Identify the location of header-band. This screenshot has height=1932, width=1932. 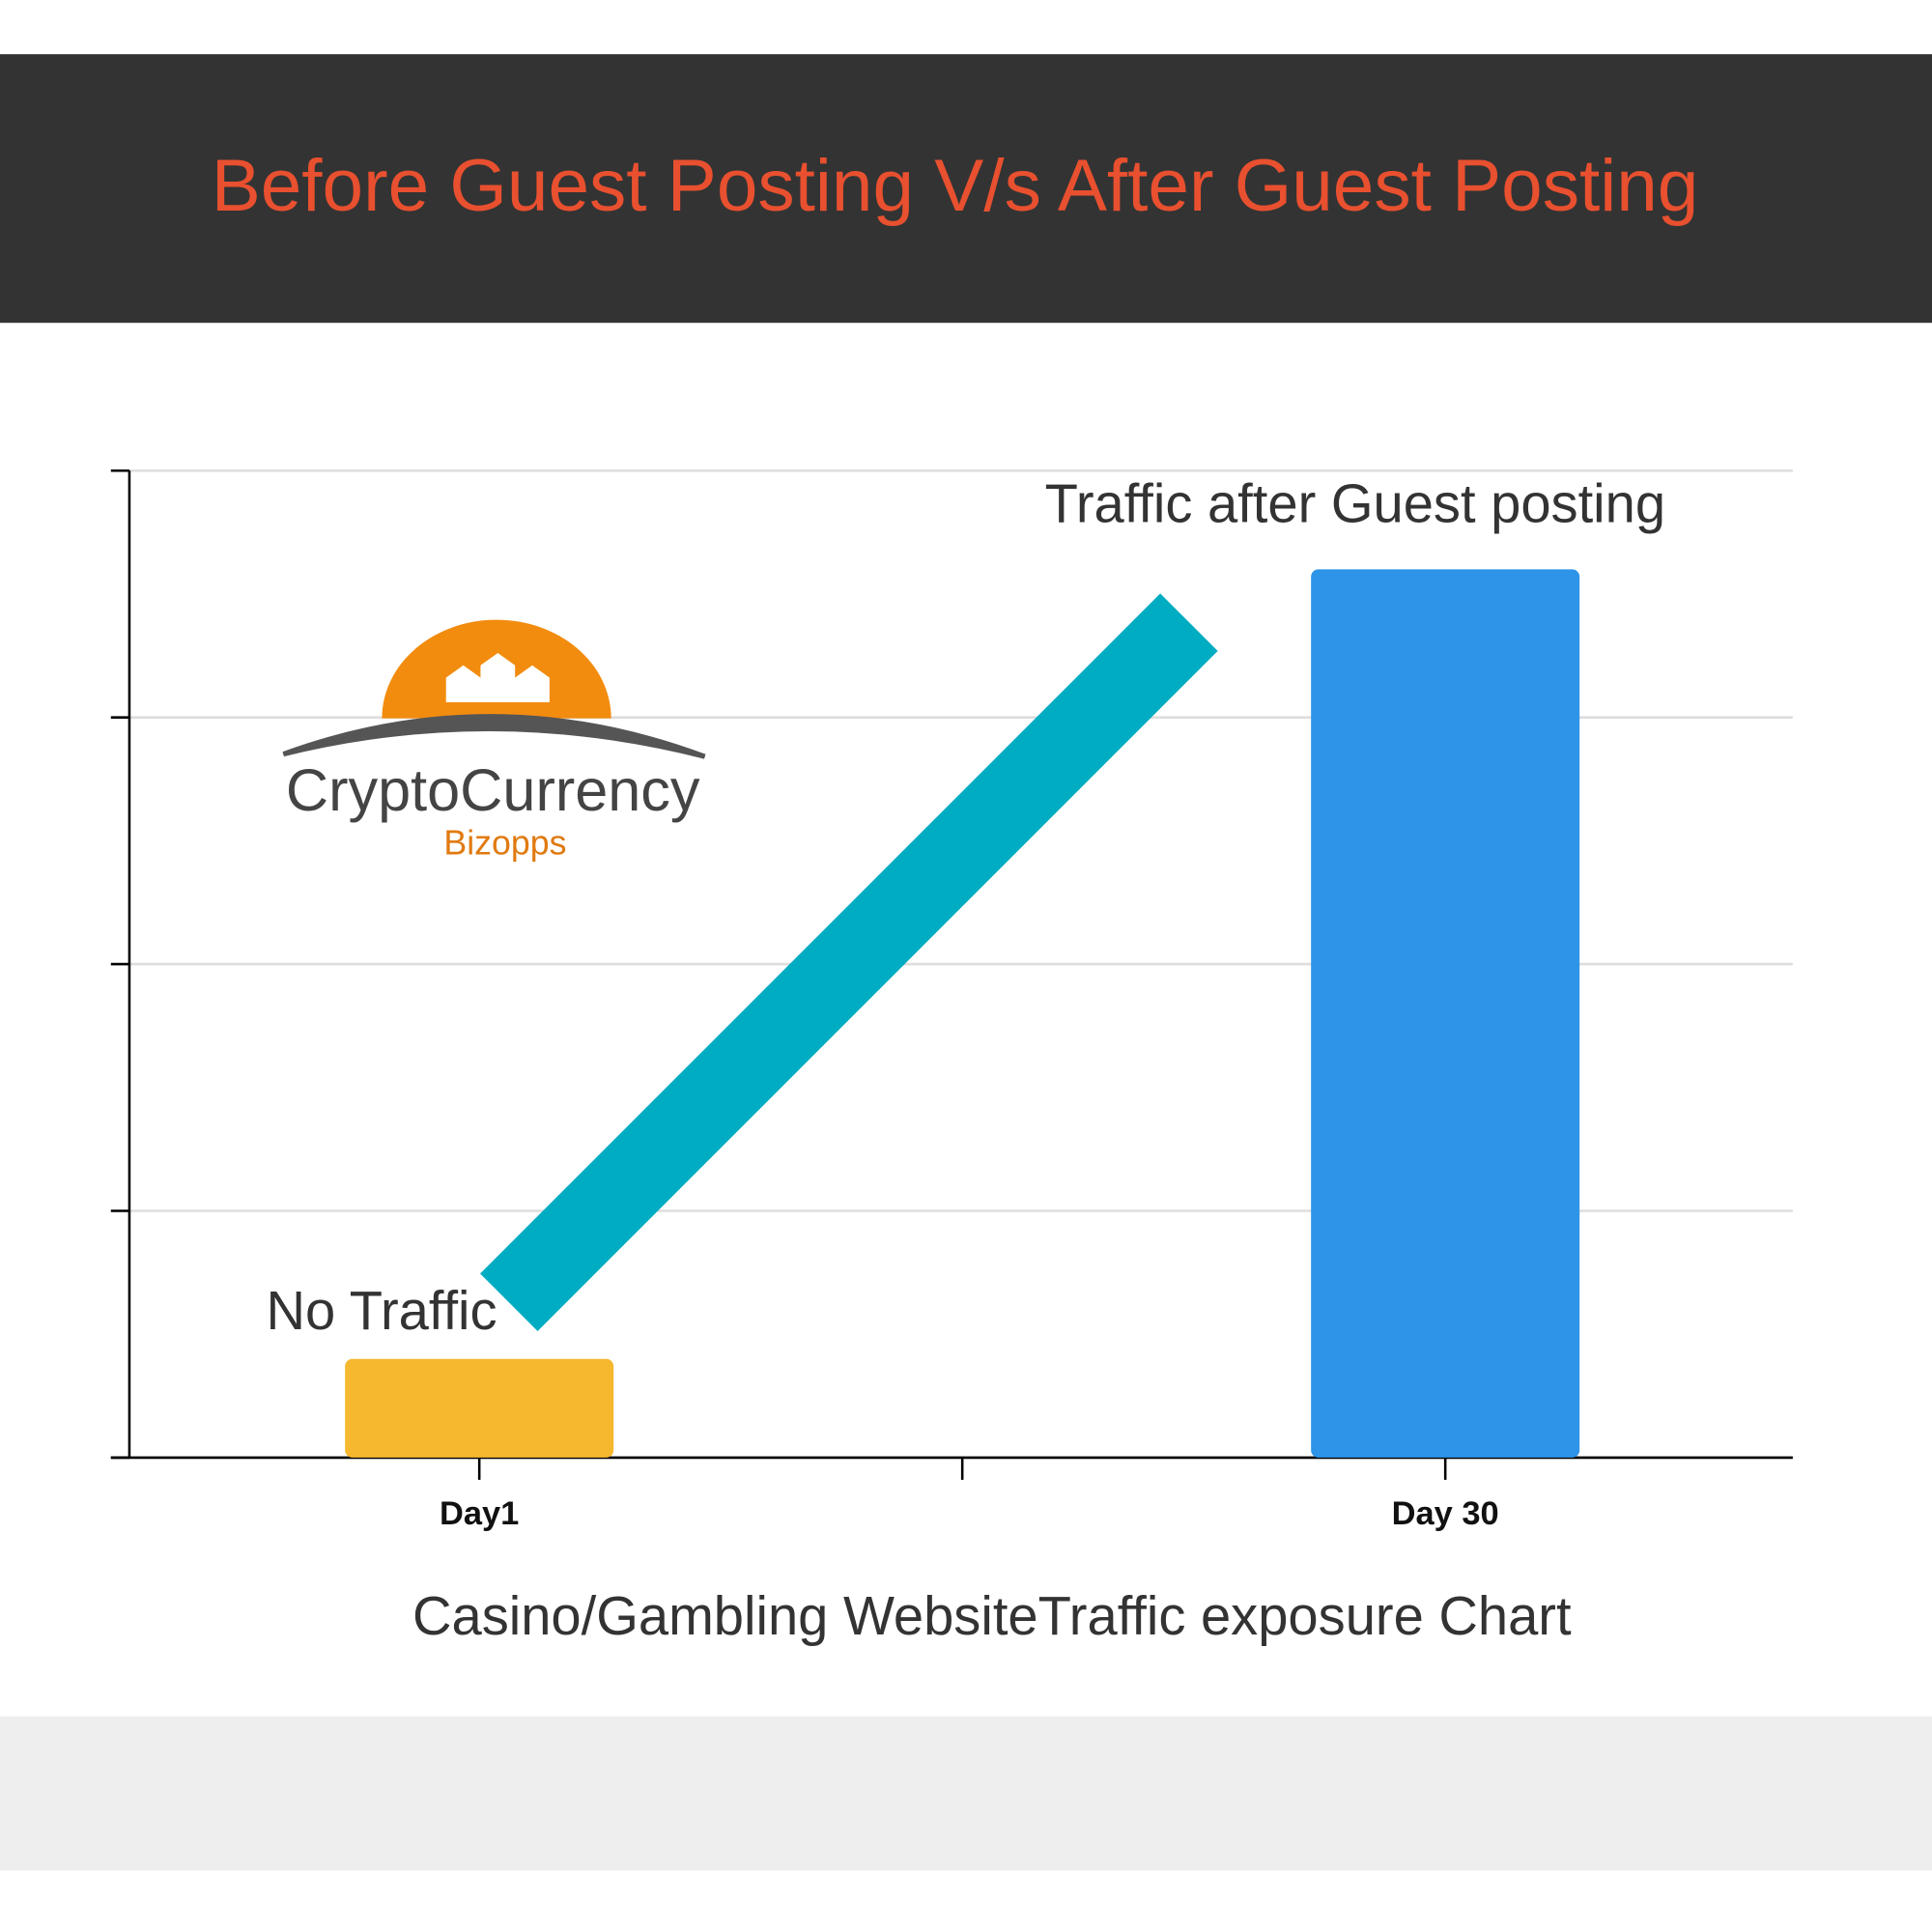
(966, 189).